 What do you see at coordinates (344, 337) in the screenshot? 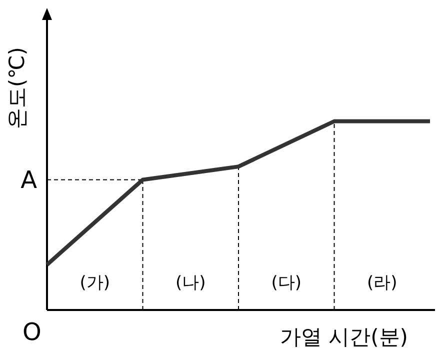
I see `x-axis-title: 가열 시간(분)` at bounding box center [344, 337].